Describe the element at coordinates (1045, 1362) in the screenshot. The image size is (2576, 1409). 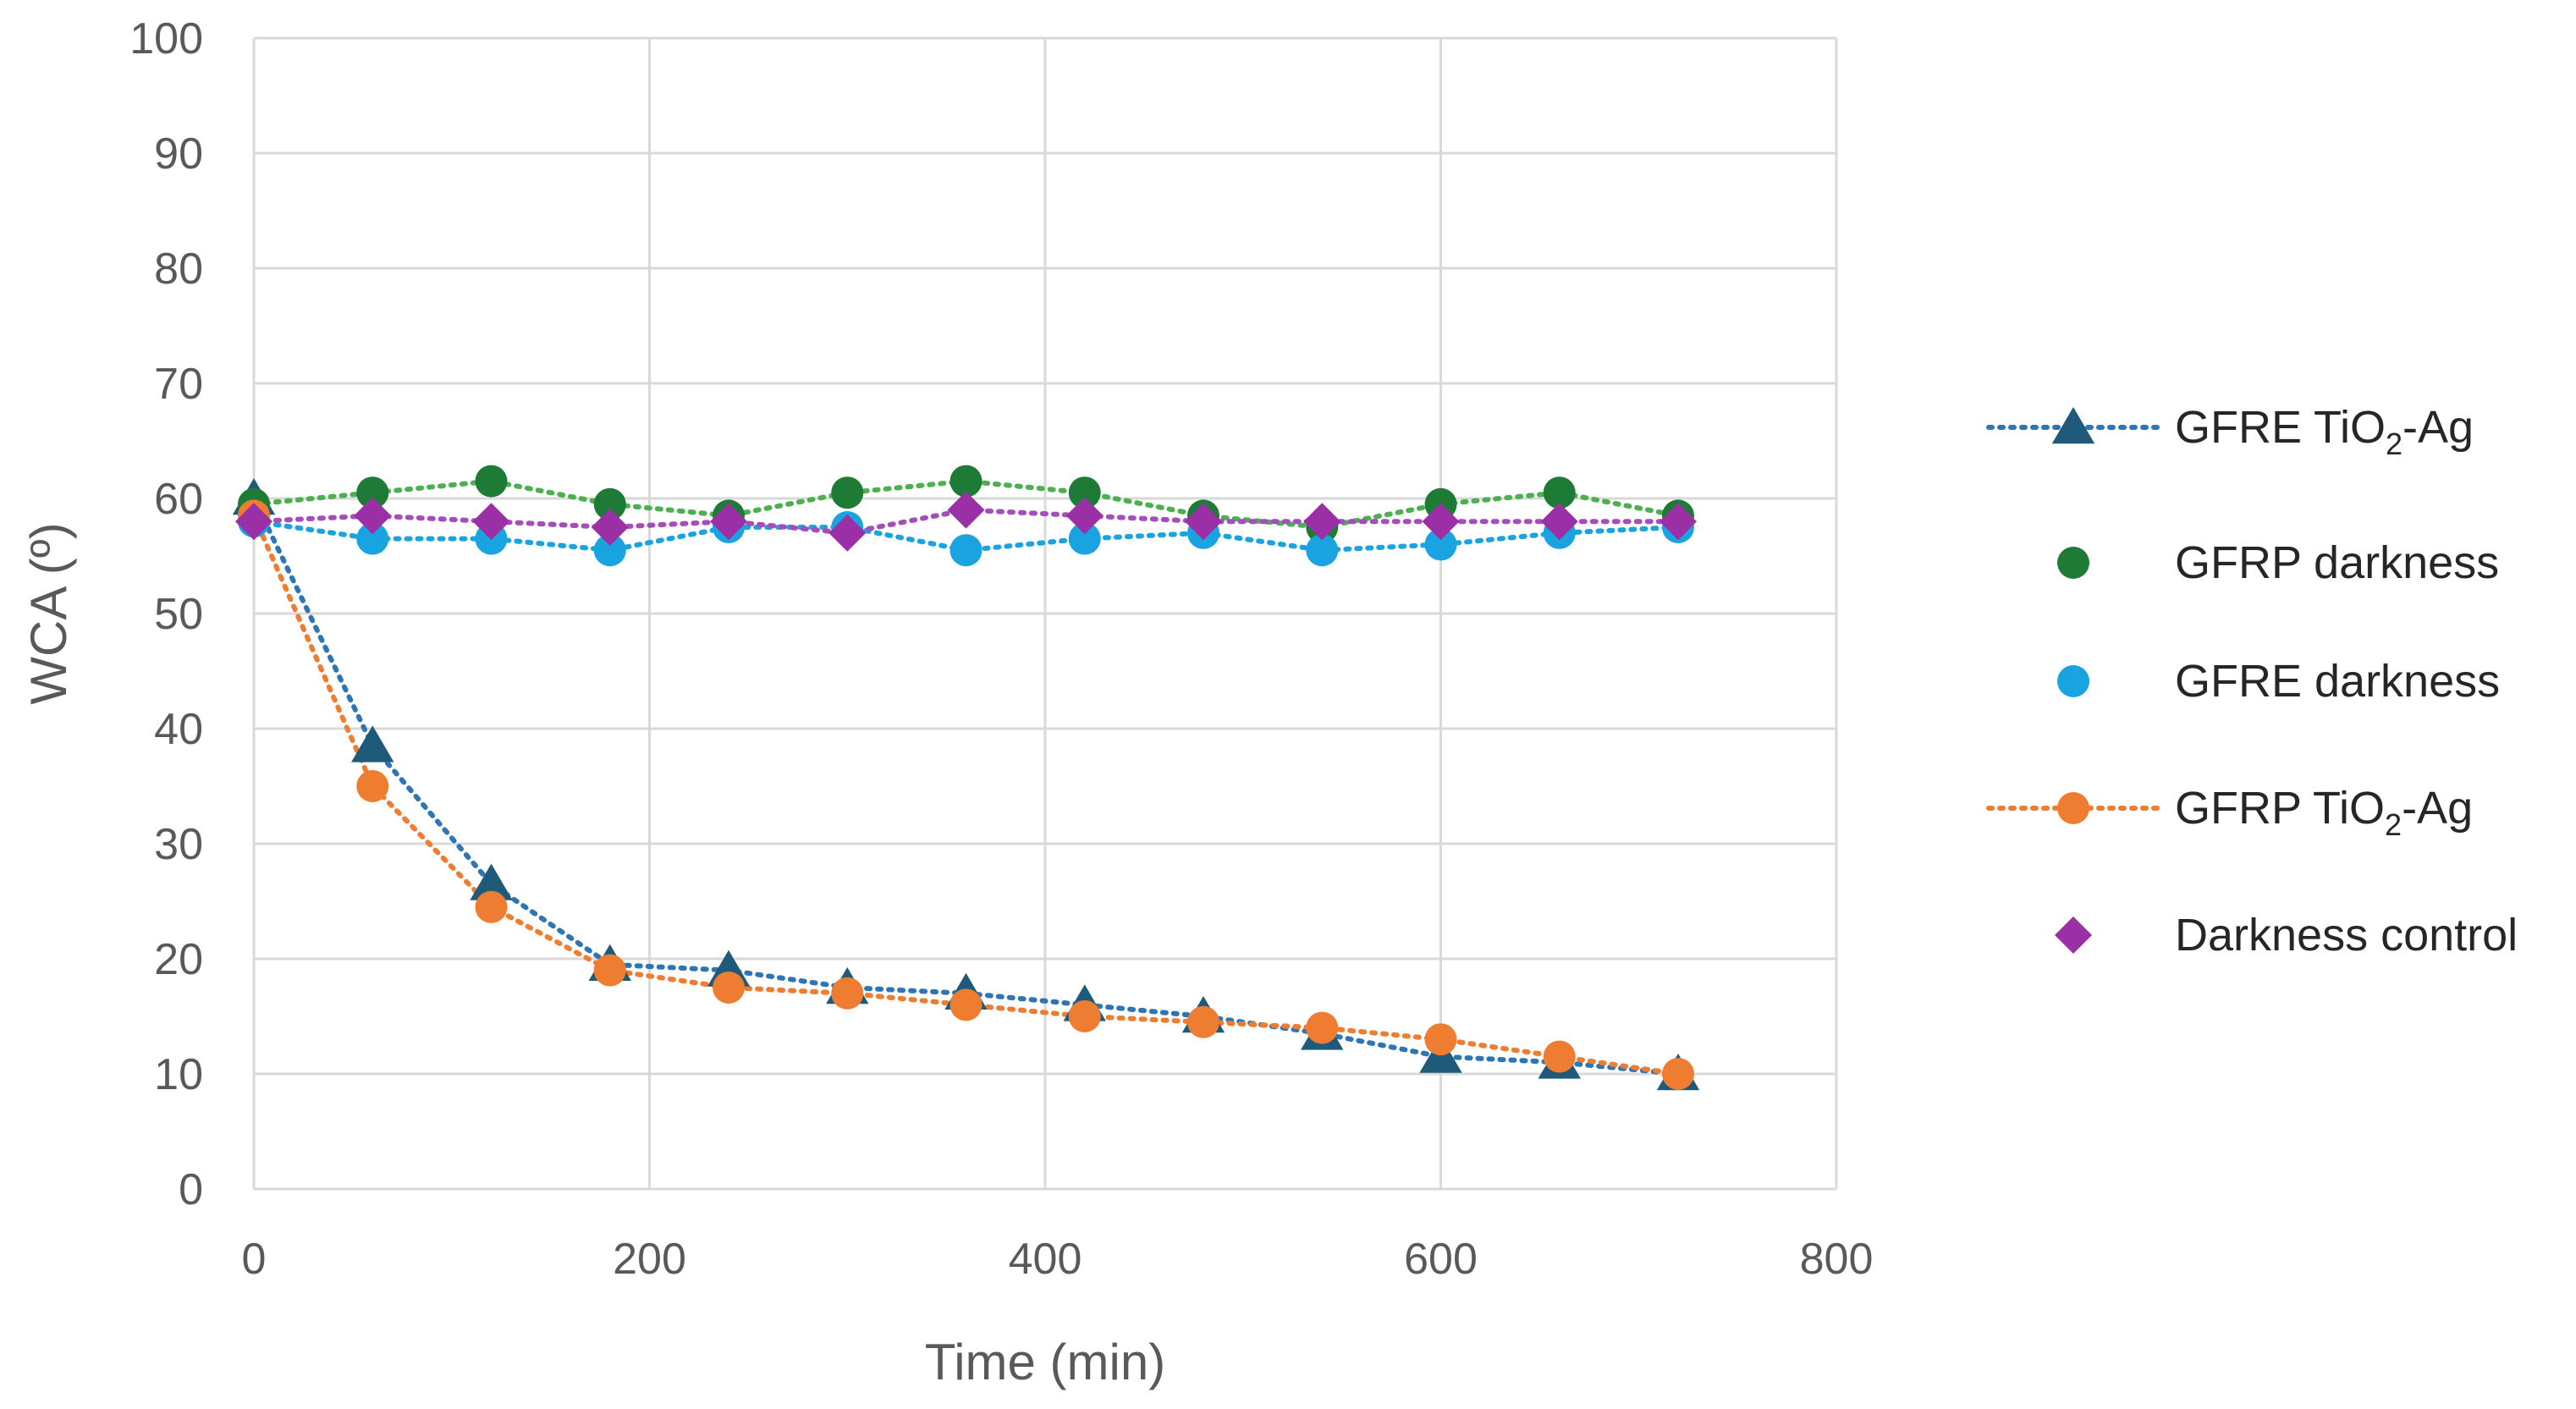
I see `x-axis-title: Time (min)` at that location.